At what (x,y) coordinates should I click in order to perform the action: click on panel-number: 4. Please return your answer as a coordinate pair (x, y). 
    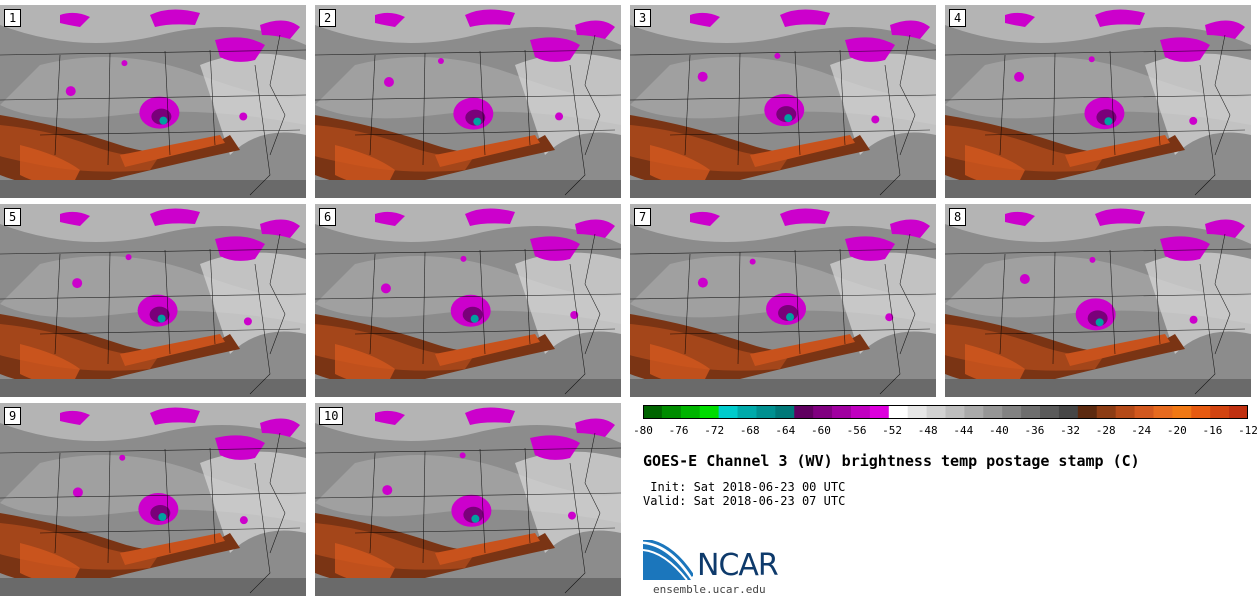
    Looking at the image, I should click on (958, 18).